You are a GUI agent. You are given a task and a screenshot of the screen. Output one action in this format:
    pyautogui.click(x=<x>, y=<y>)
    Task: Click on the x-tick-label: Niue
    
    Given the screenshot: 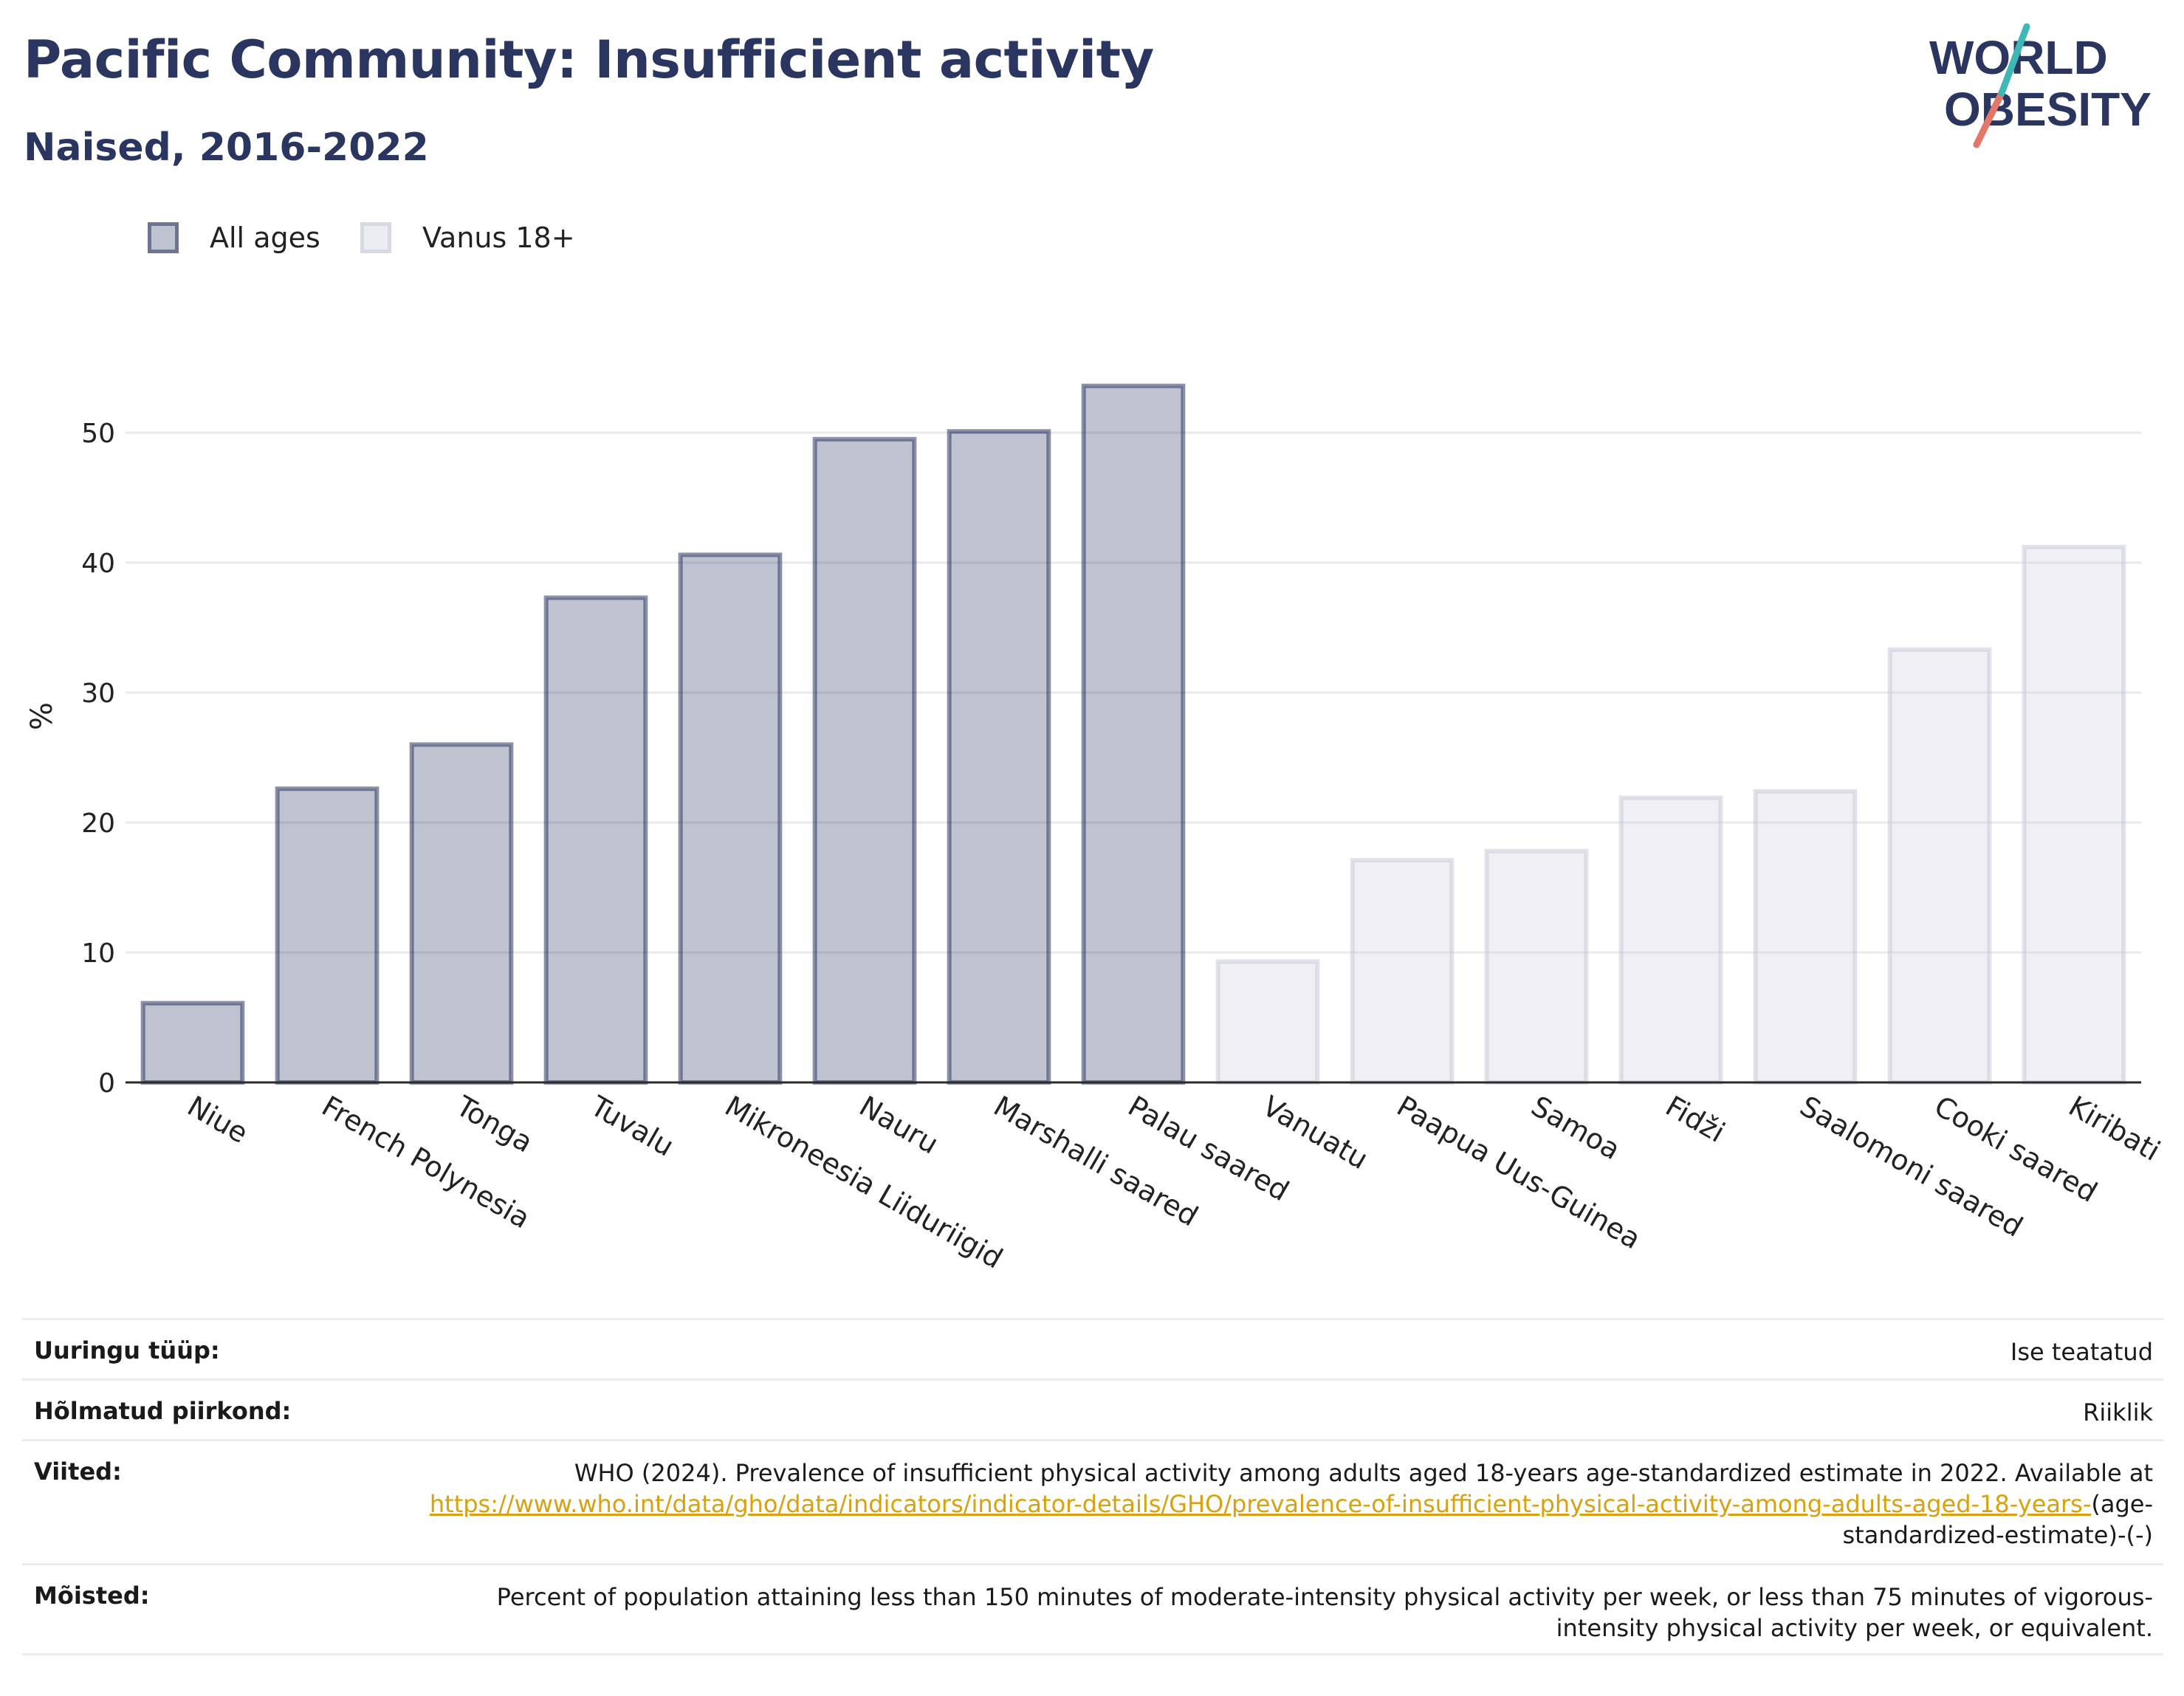 What is the action you would take?
    pyautogui.click(x=218, y=1120)
    